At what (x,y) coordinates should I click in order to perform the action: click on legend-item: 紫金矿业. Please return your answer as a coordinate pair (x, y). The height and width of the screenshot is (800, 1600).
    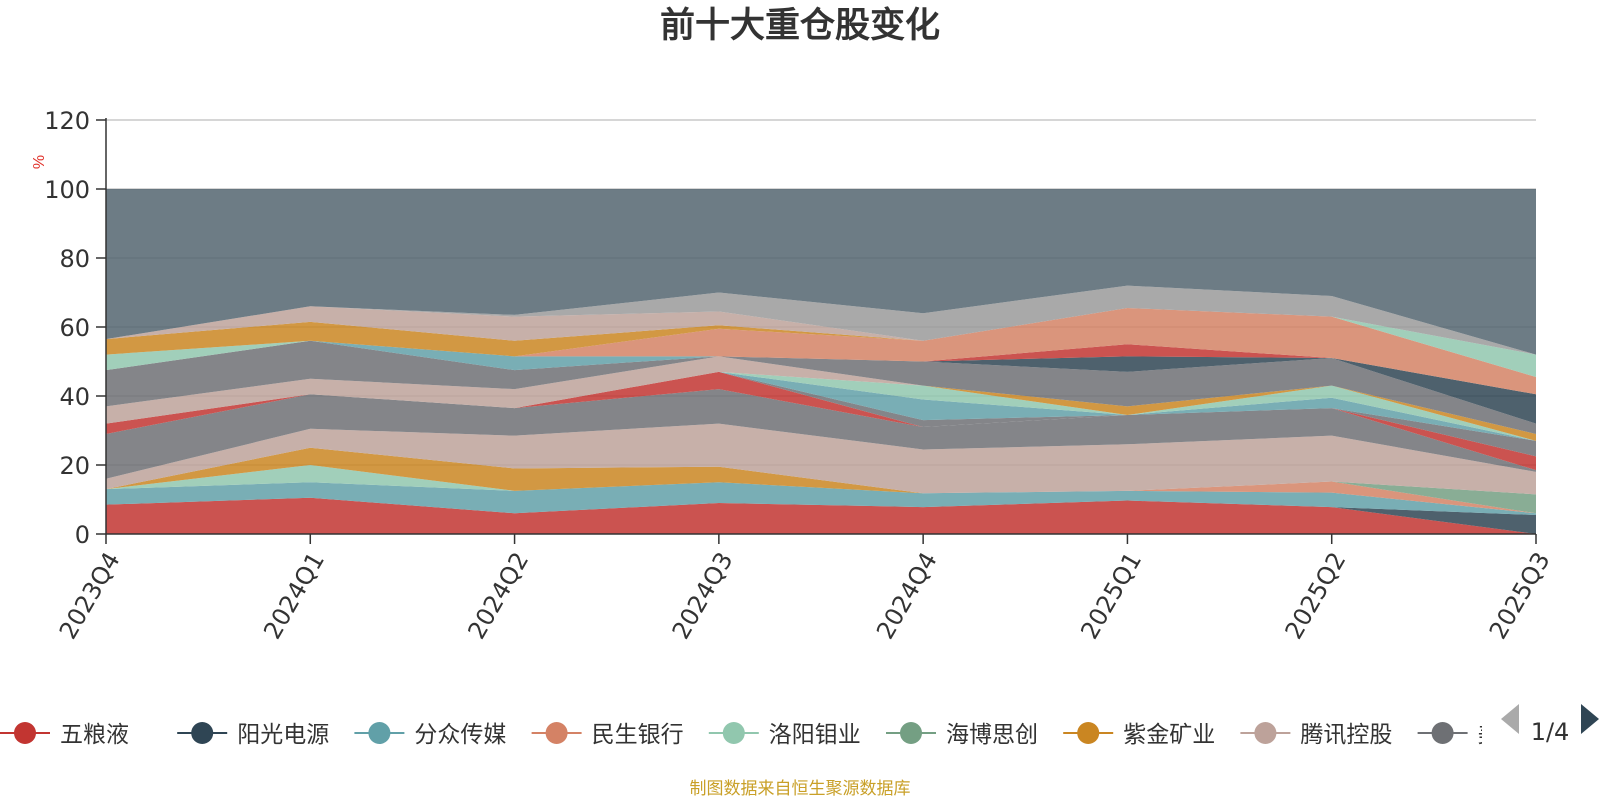
    Looking at the image, I should click on (1139, 735).